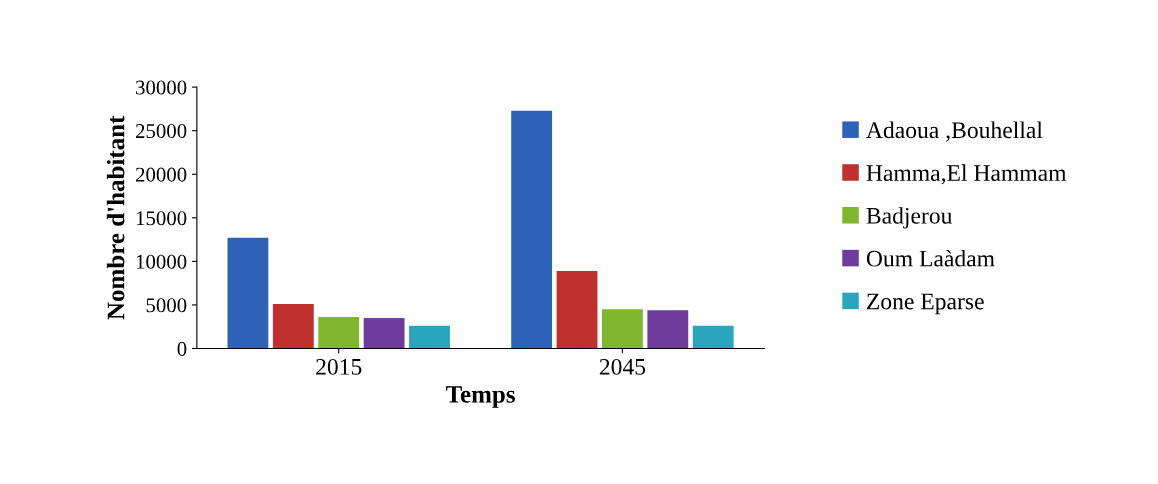 This screenshot has width=1158, height=484. I want to click on y-axis-title: Nombre d'habitant, so click(115, 217).